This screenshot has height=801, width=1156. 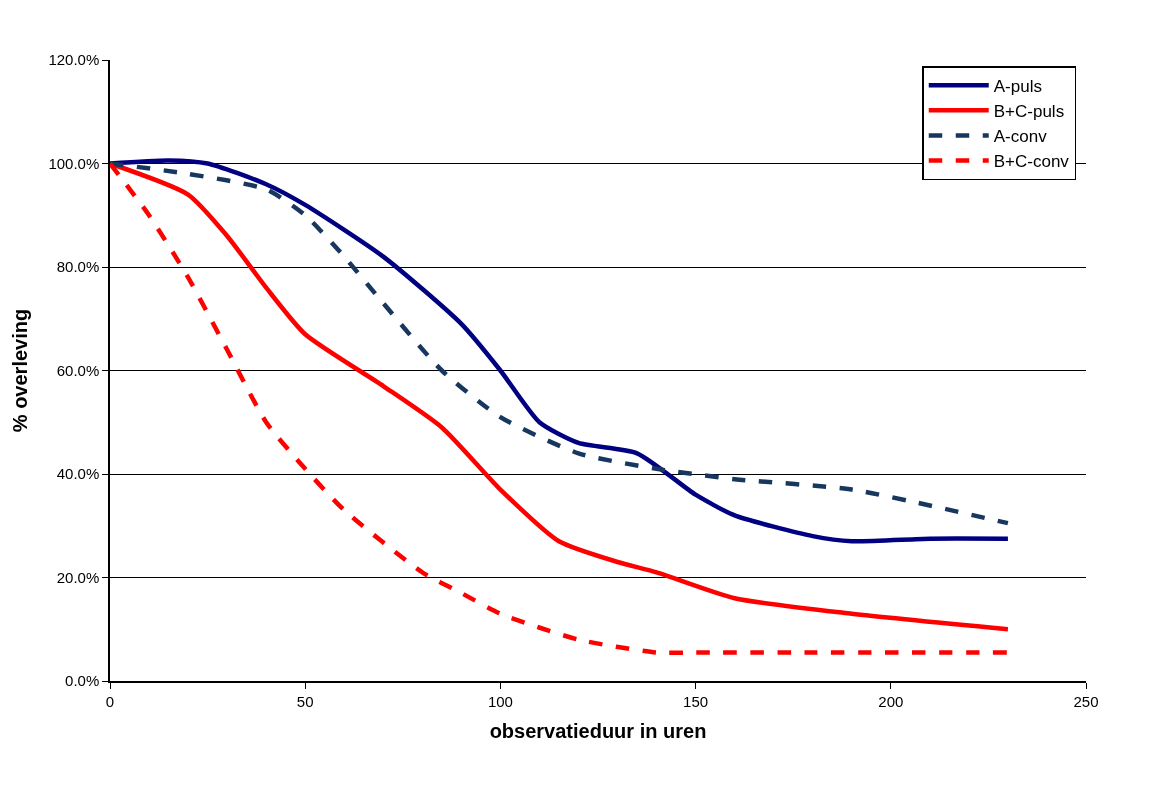 I want to click on y-tick-label: 60.0%, so click(x=78, y=370).